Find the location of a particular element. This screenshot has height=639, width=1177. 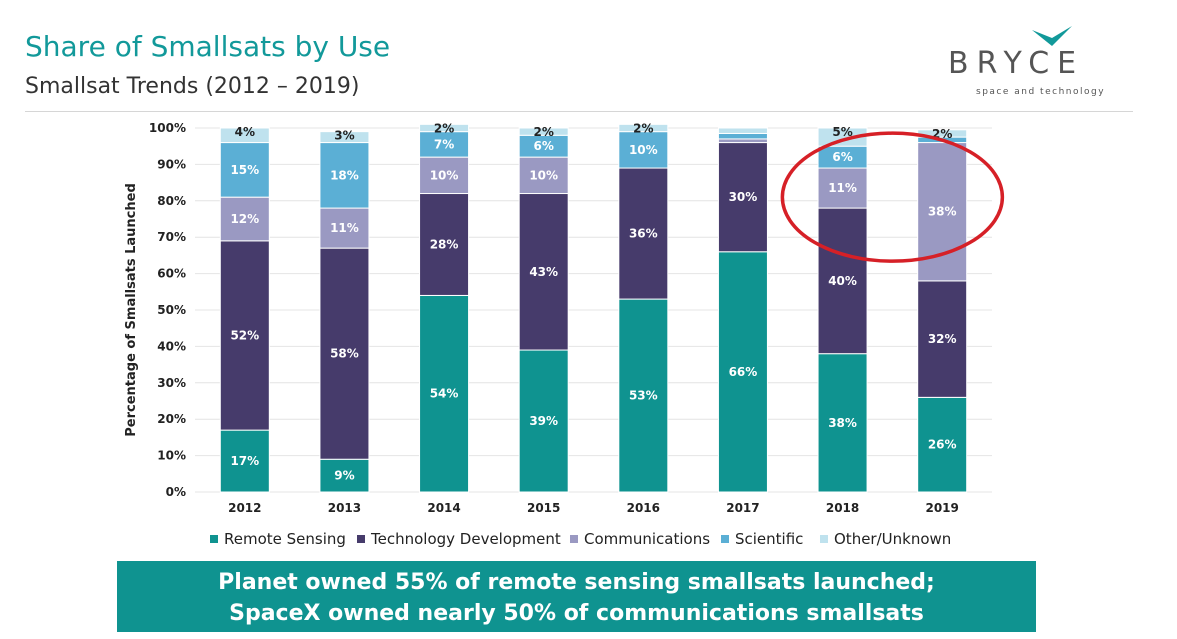

data-label: 39% is located at coordinates (543, 421).